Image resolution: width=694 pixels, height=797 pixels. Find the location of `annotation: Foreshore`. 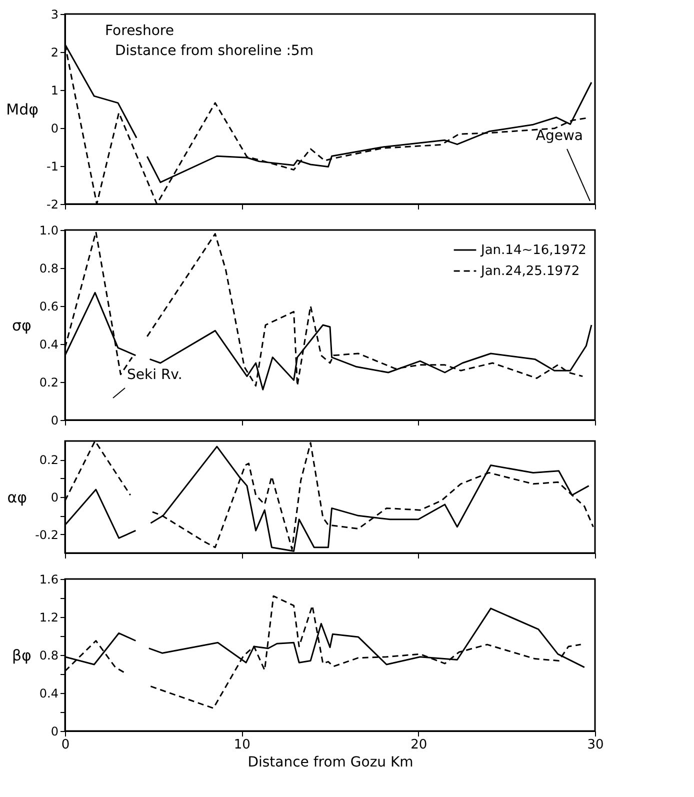

annotation: Foreshore is located at coordinates (139, 31).